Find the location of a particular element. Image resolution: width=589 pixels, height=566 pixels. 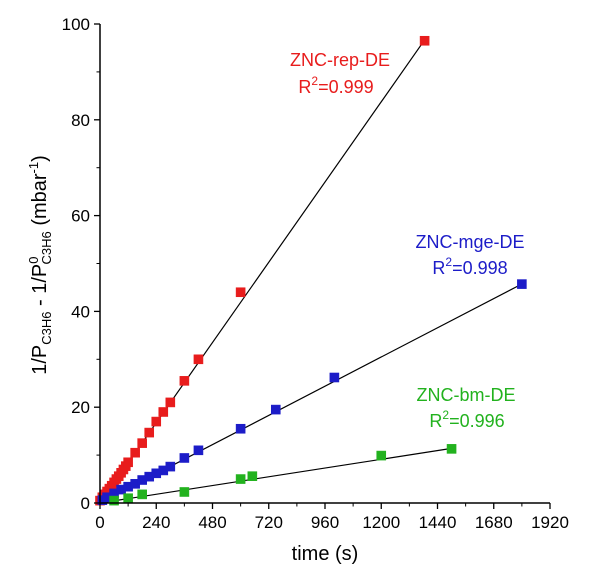

series-label-1: ZNC-rep-DE is located at coordinates (340, 60).